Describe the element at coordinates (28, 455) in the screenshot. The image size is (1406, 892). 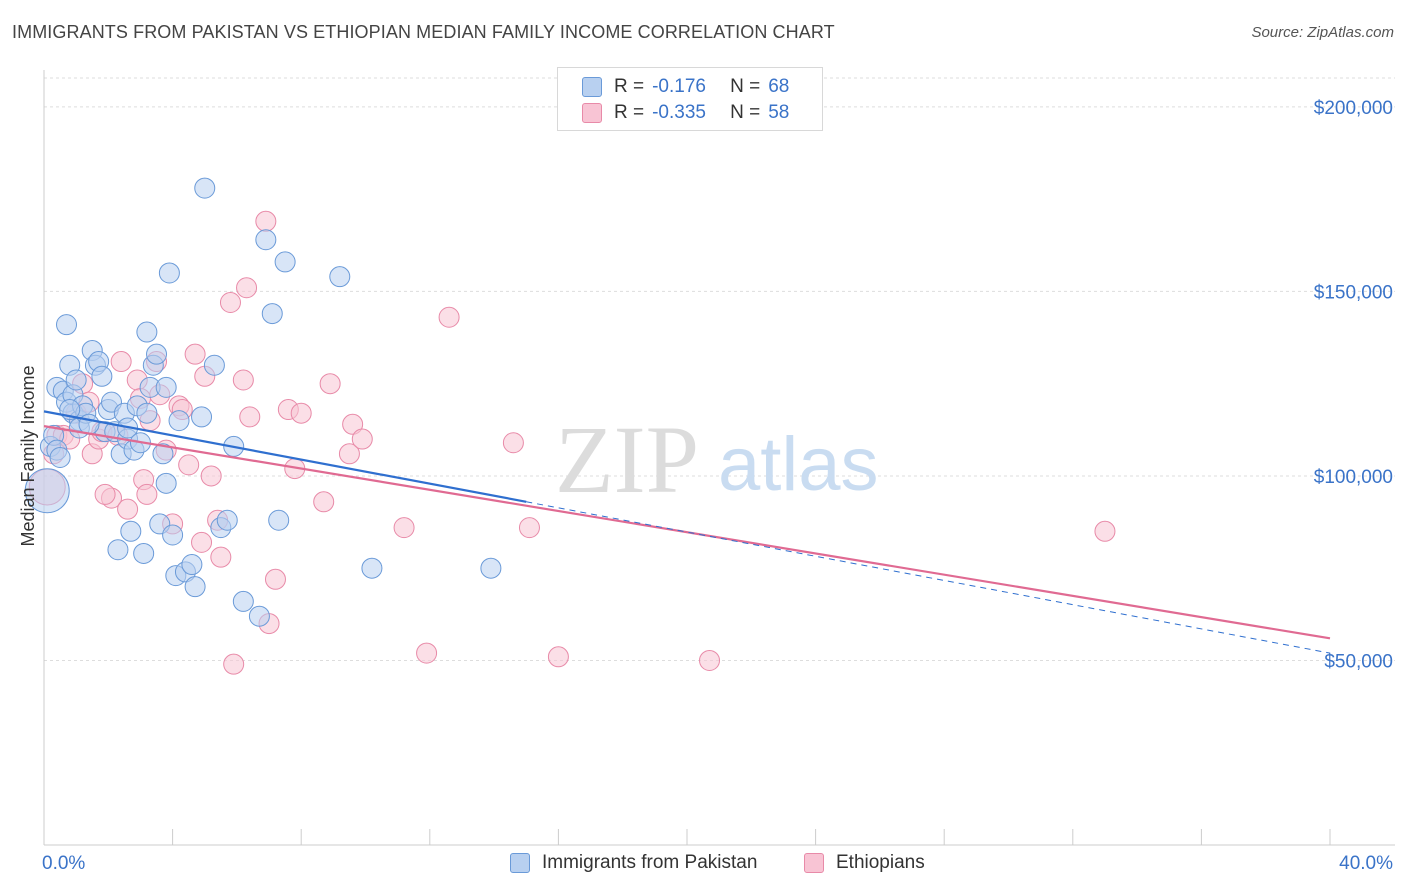
I see `y-axis-label: Median Family Income` at that location.